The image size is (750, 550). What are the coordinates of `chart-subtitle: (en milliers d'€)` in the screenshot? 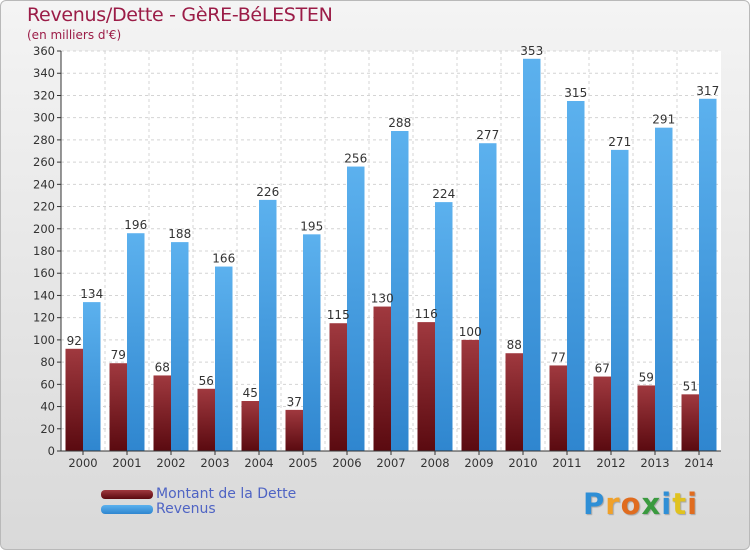 It's located at (74, 35).